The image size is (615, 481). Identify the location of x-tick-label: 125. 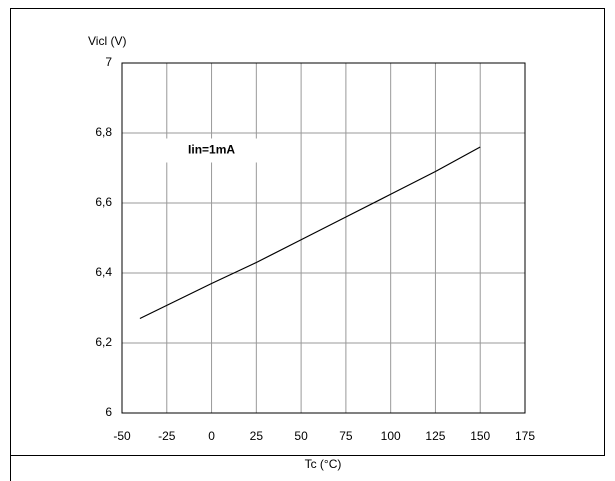
(435, 436).